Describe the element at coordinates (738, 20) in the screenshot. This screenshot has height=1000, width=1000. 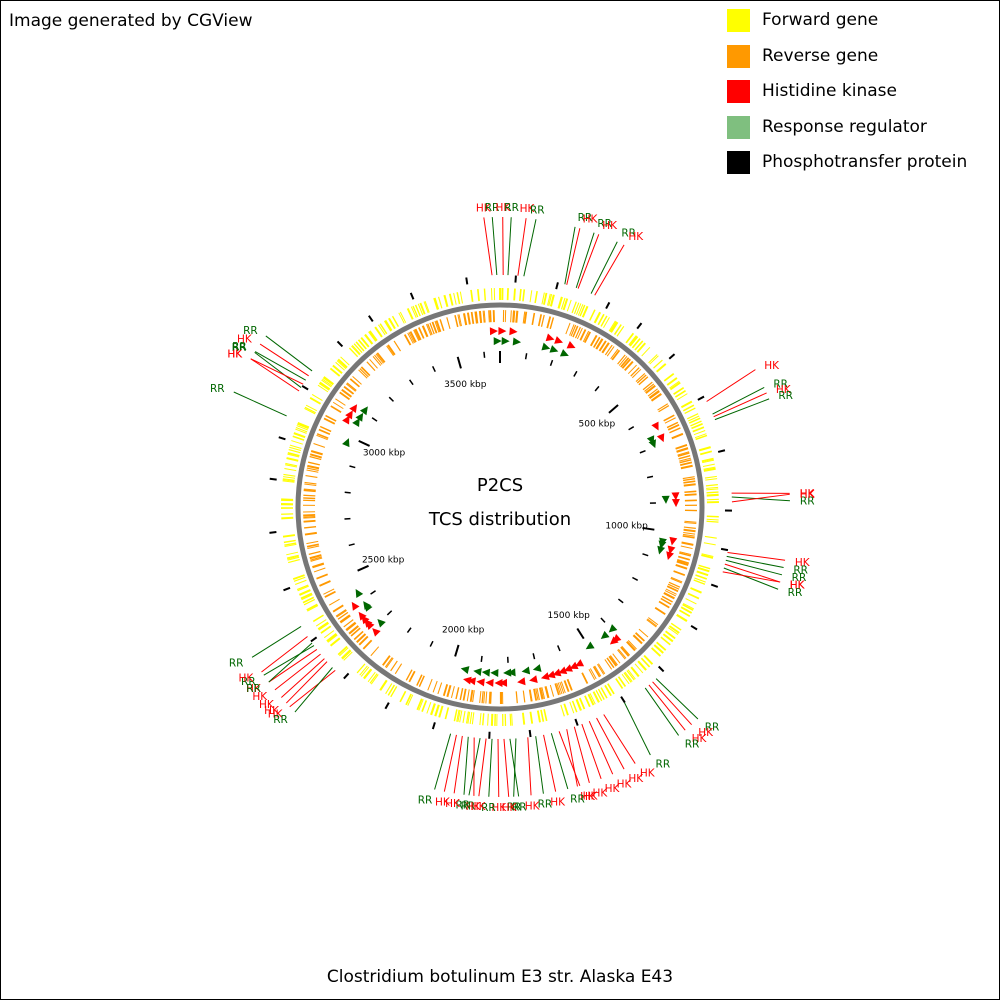
I see `forward-gene-swatch` at that location.